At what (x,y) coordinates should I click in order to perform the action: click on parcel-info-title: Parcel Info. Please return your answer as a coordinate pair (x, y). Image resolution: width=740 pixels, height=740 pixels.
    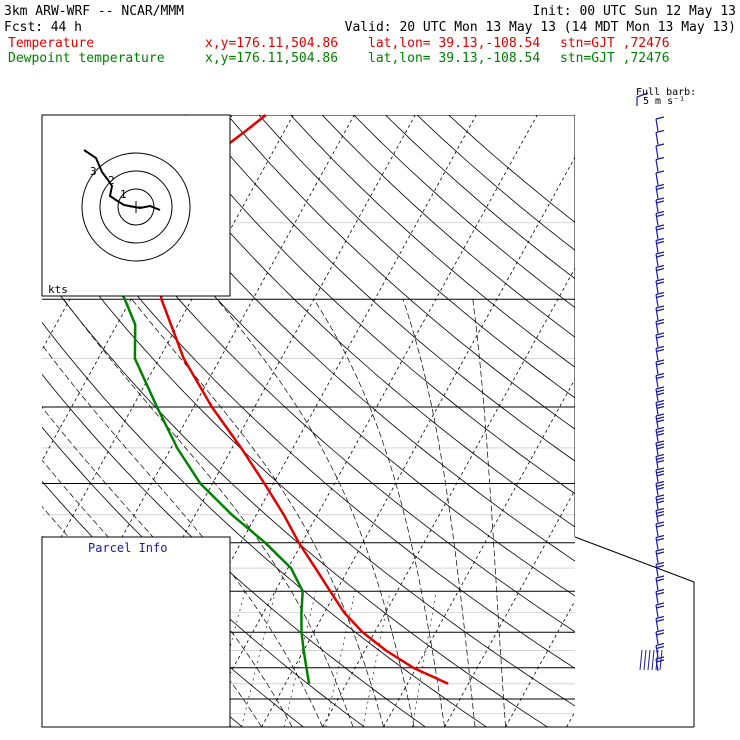
    Looking at the image, I should click on (127, 548).